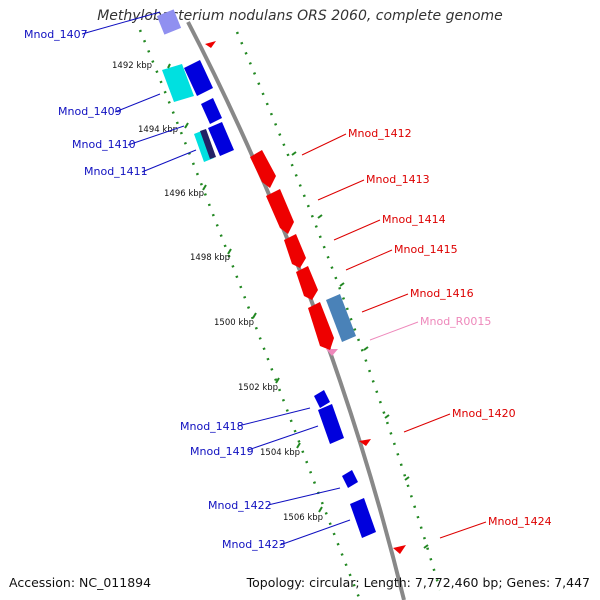 Image resolution: width=600 pixels, height=600 pixels. What do you see at coordinates (380, 133) in the screenshot?
I see `gene-label: Mnod_1412` at bounding box center [380, 133].